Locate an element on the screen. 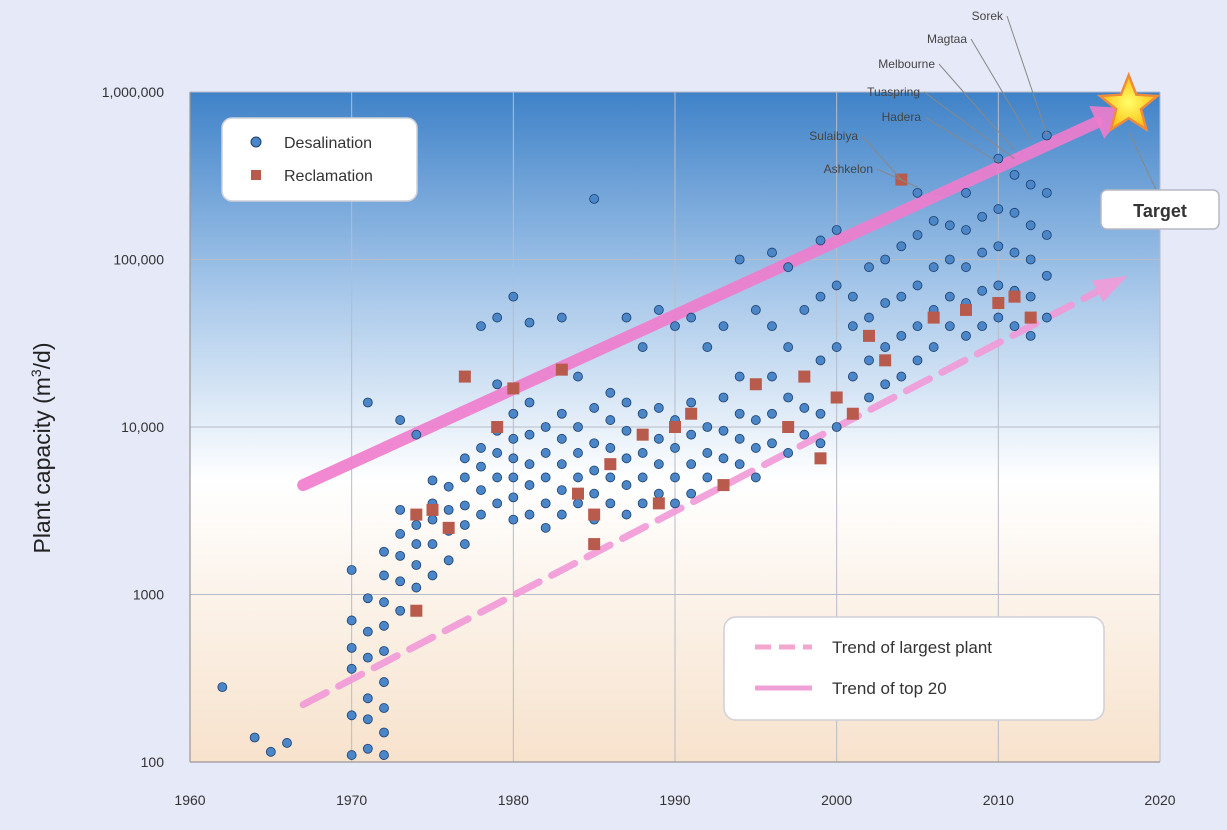 Image resolution: width=1227 pixels, height=830 pixels. x-tick-label: 1970 is located at coordinates (351, 800).